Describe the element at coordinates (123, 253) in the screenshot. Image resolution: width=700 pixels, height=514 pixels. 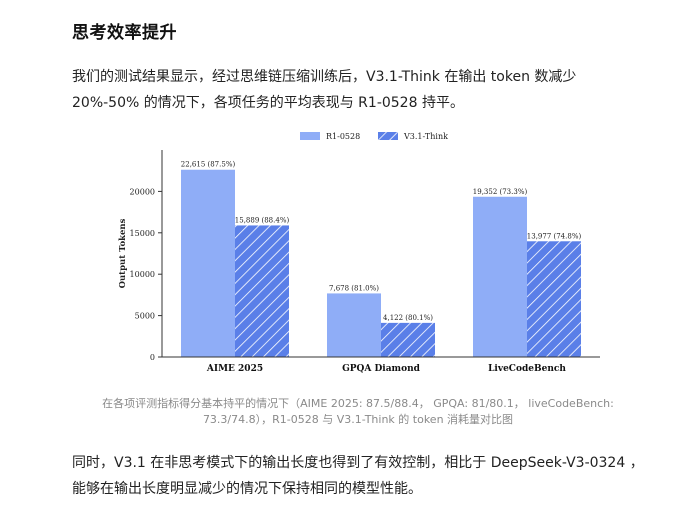
I see `y-axis-label: Output Tokens` at that location.